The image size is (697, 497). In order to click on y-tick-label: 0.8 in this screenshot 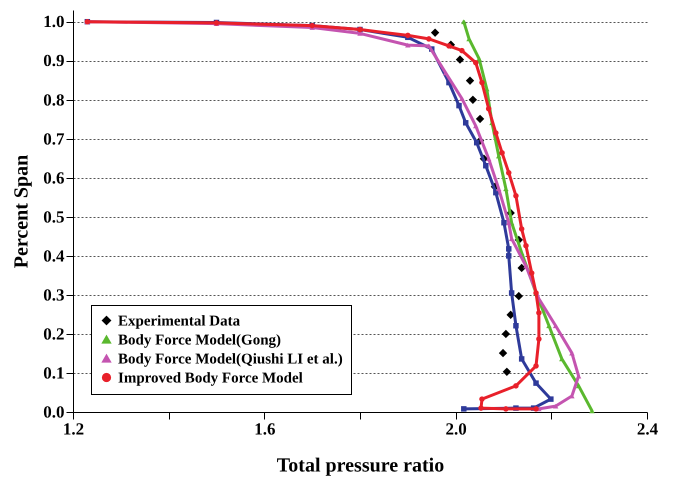, I will do `click(53, 100)`.